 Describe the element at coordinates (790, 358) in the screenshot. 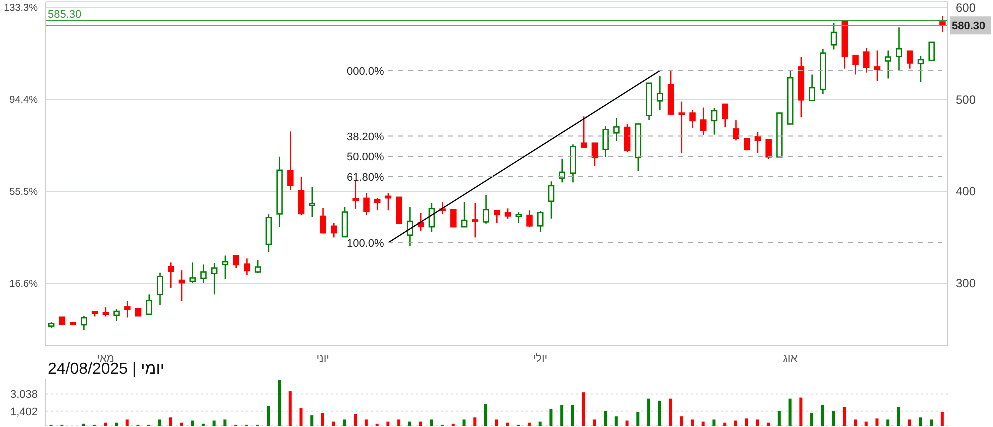

I see `x-tick-label: אוג` at that location.